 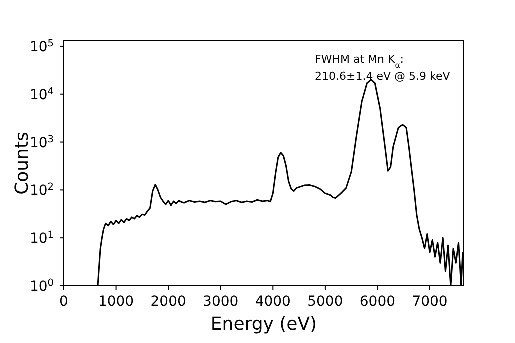 I want to click on x-axis-title: Energy (eV), so click(x=264, y=324).